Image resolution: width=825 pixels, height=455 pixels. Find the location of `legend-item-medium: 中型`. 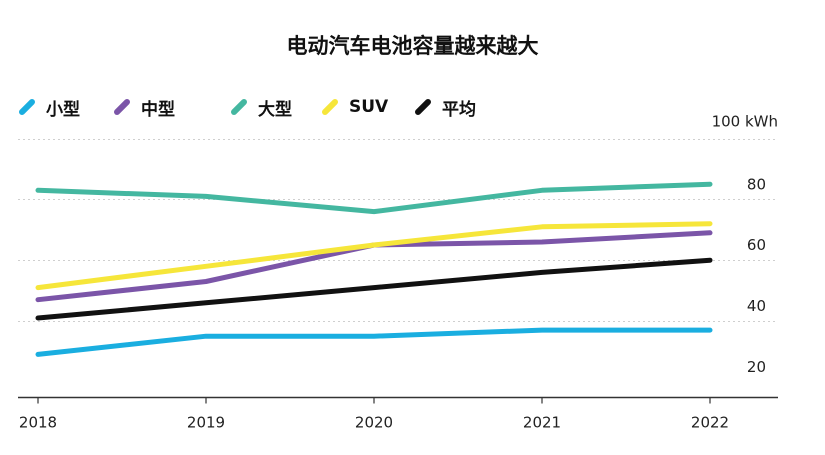

legend-item-medium: 中型 is located at coordinates (143, 107).